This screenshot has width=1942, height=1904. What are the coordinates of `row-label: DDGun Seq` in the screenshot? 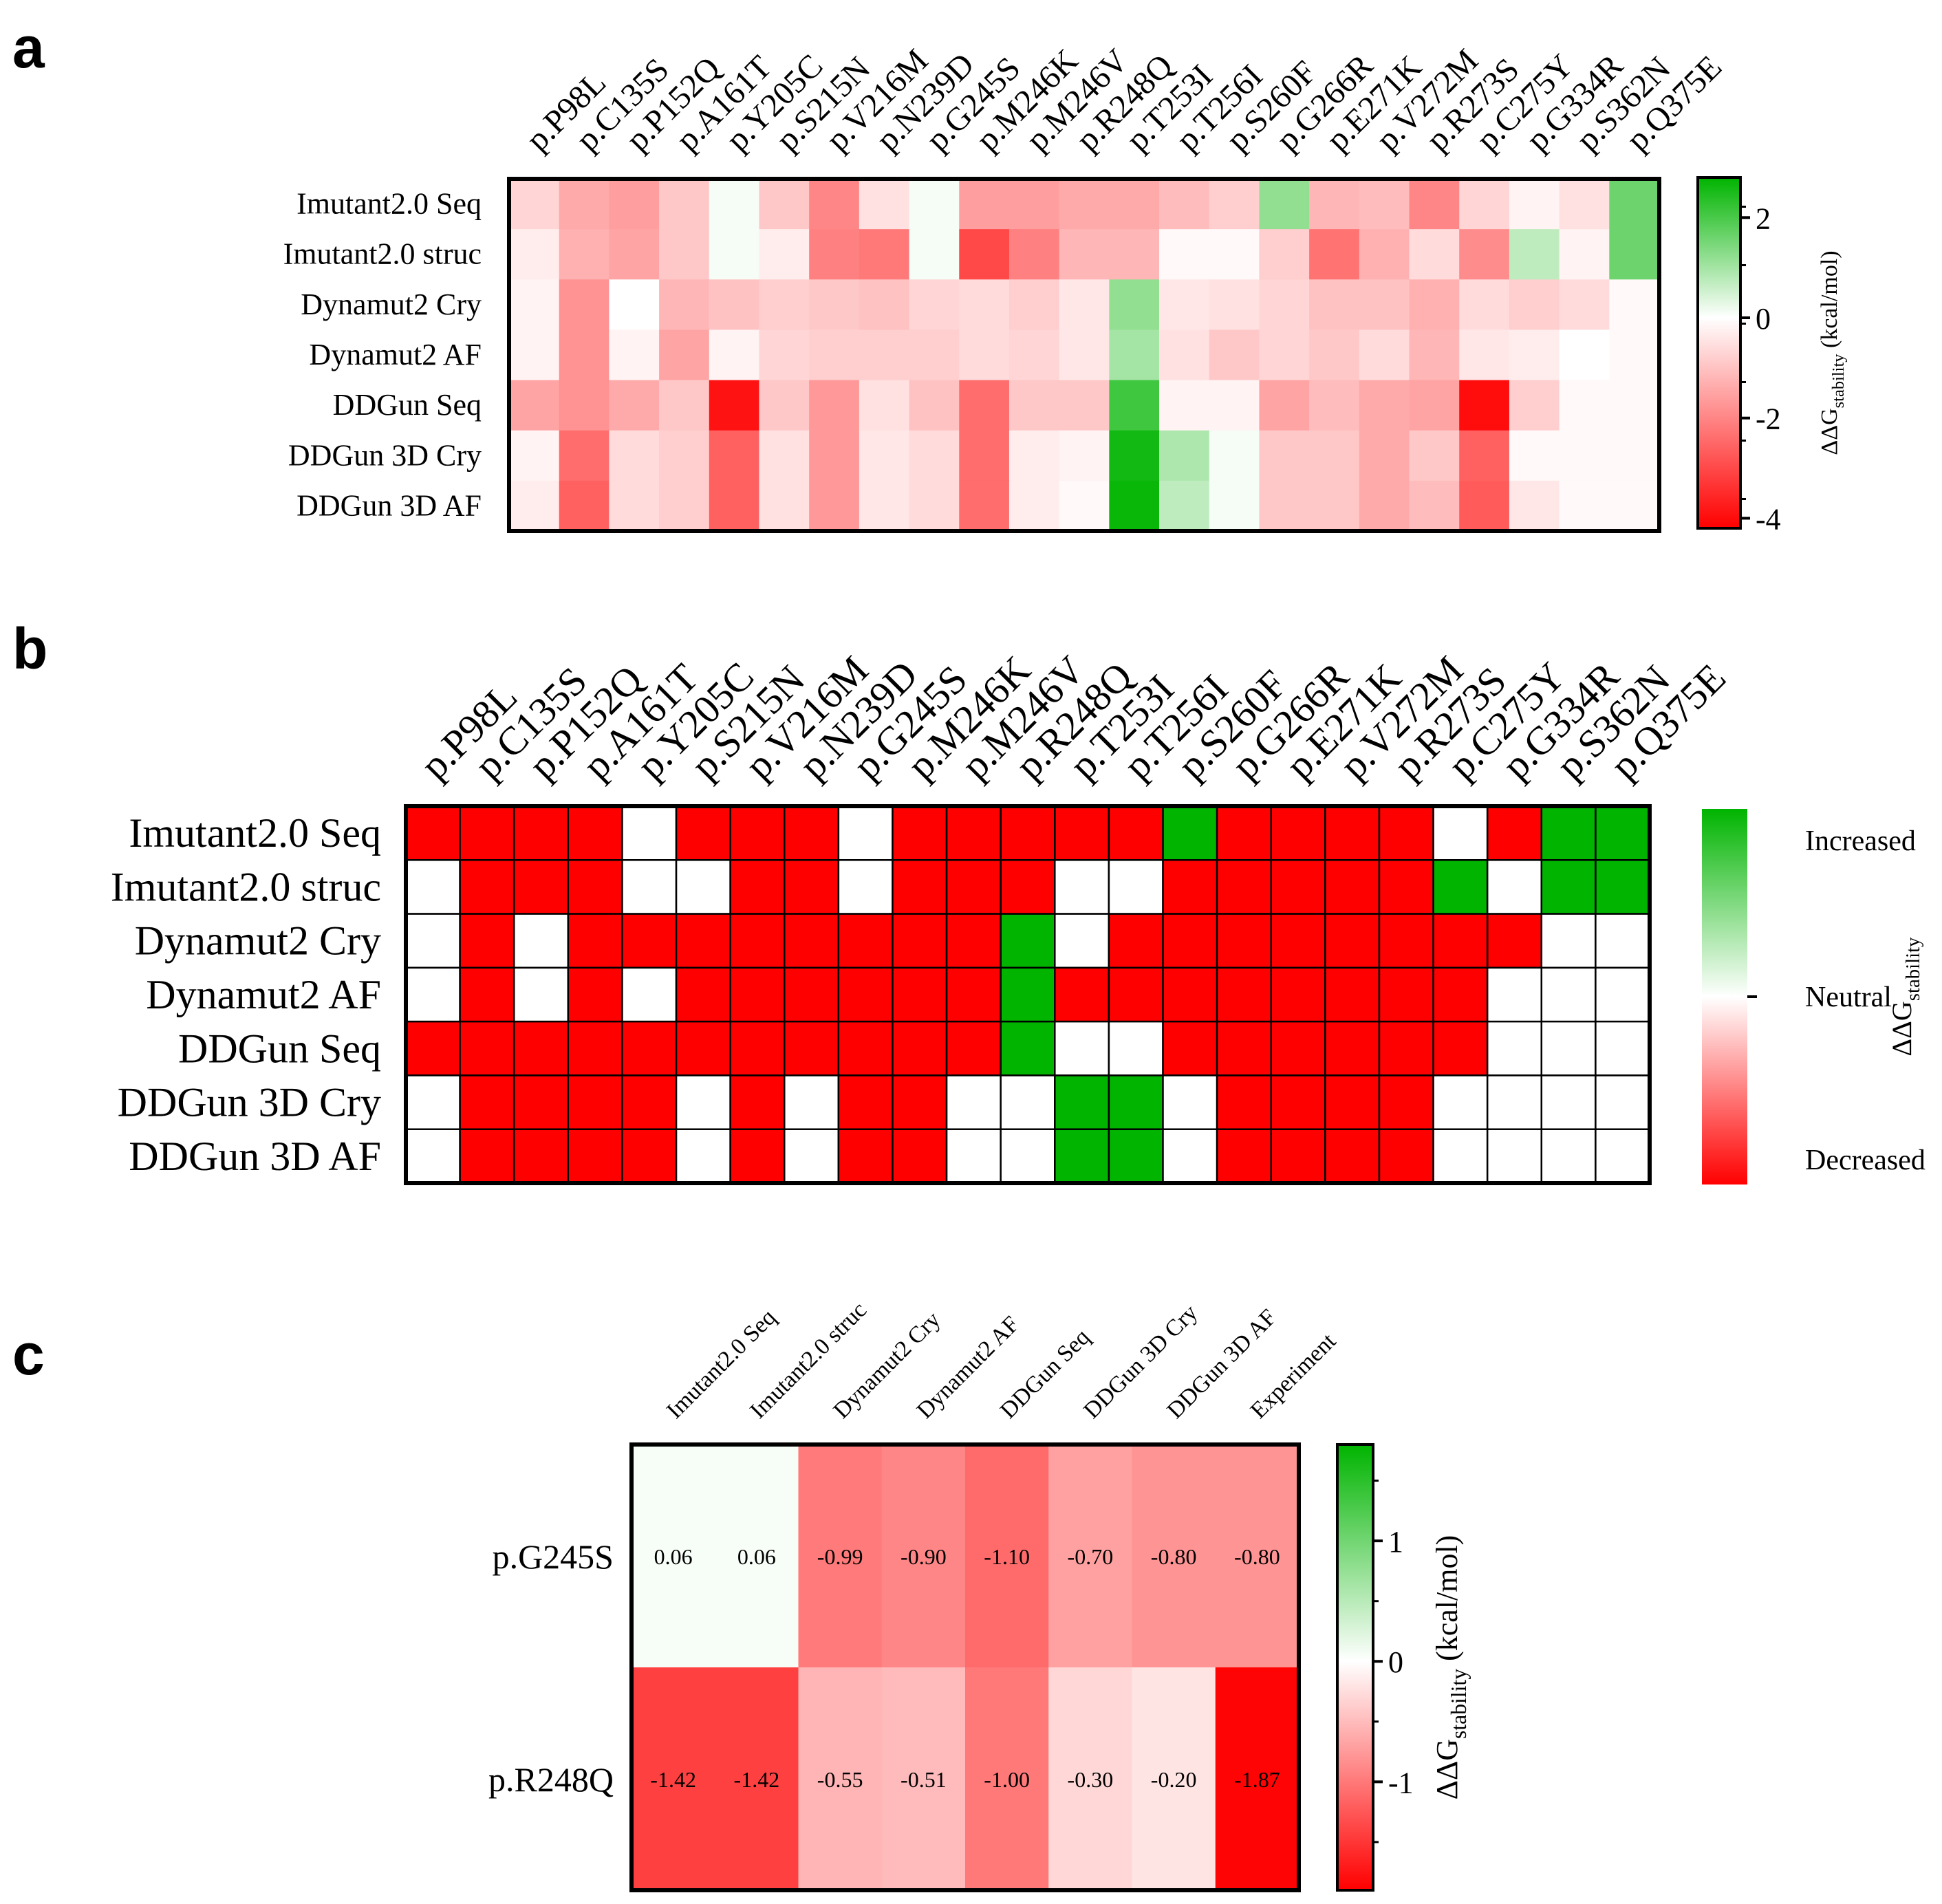 It's located at (279, 1048).